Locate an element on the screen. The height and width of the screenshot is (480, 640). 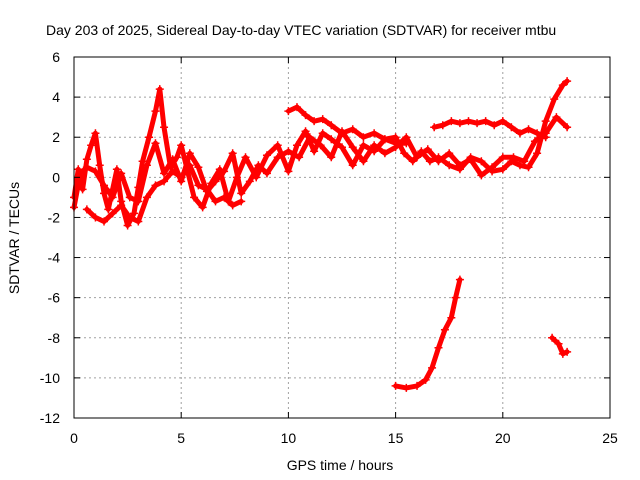
y-axis-label: SDTVAR / TECUs is located at coordinates (14, 238).